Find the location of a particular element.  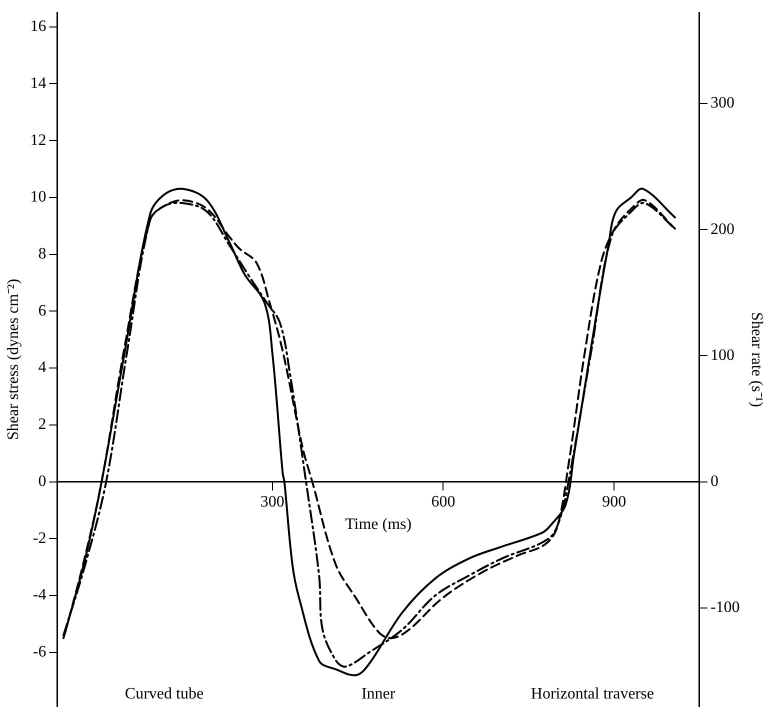

y2-tick-label: -100 is located at coordinates (725, 607).